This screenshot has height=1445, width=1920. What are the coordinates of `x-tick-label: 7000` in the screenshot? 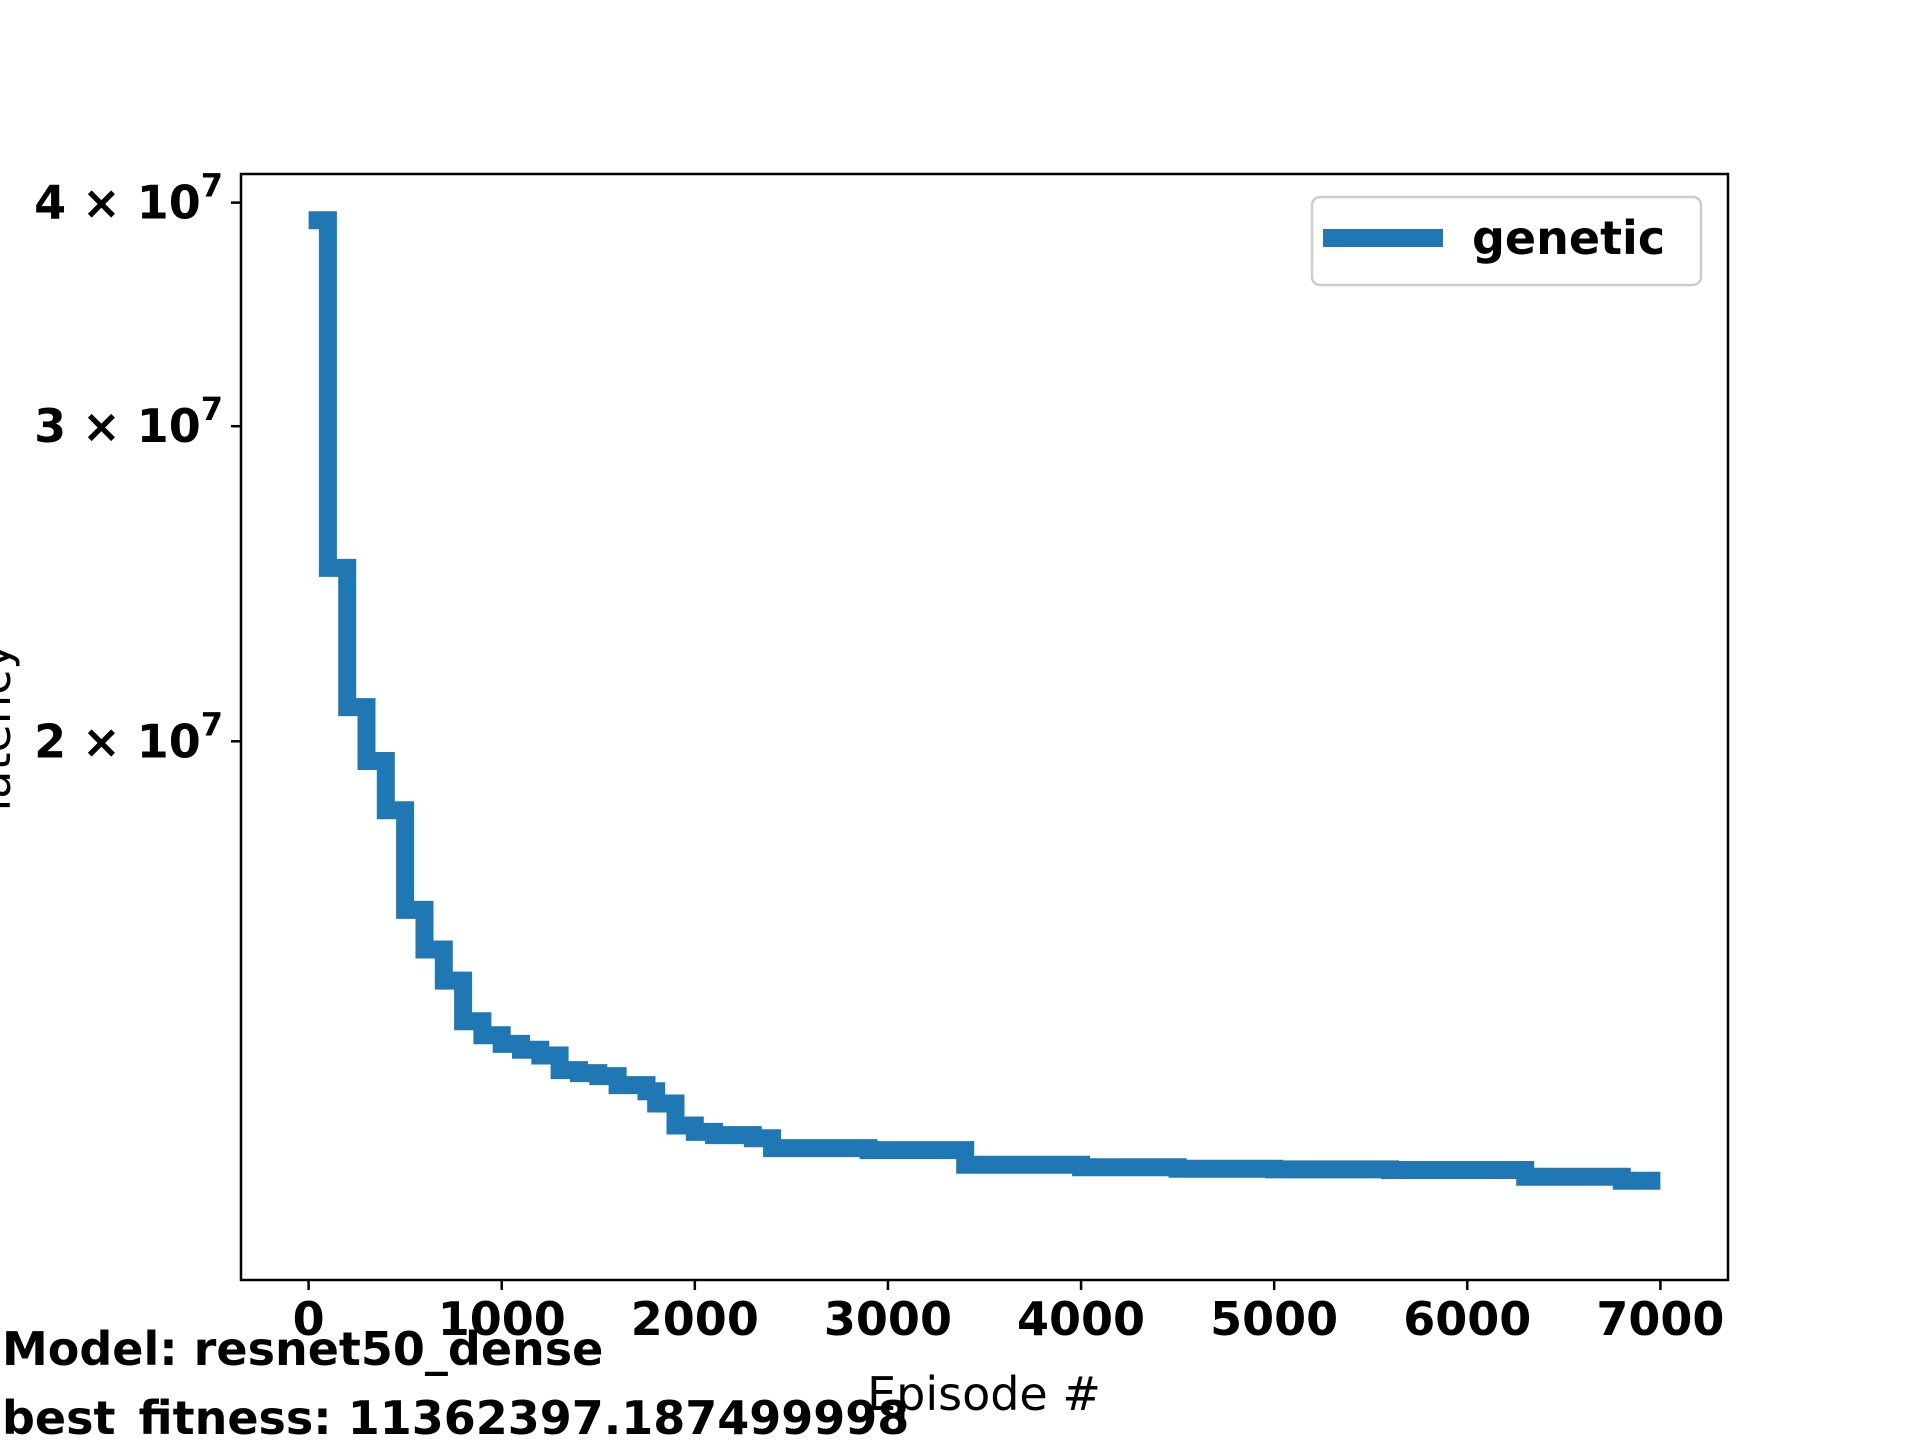 It's located at (1660, 1319).